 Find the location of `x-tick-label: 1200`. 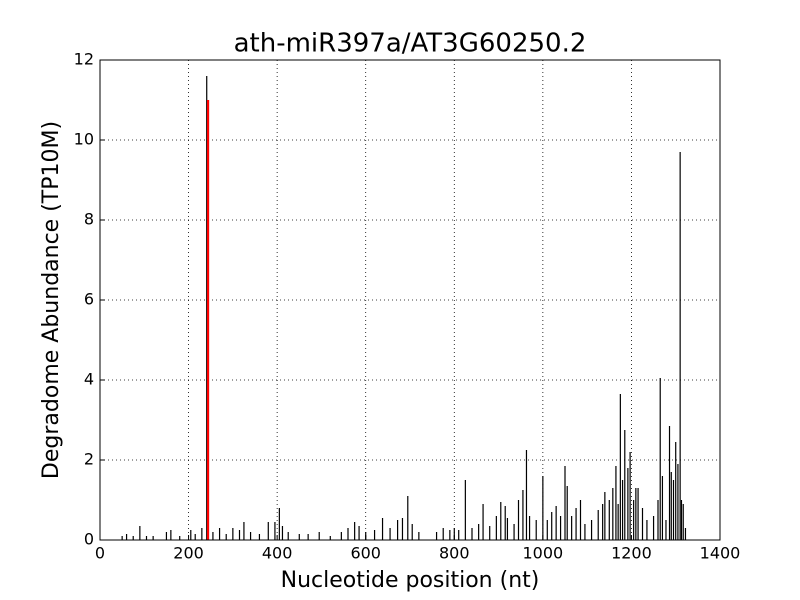

x-tick-label: 1200 is located at coordinates (631, 553).